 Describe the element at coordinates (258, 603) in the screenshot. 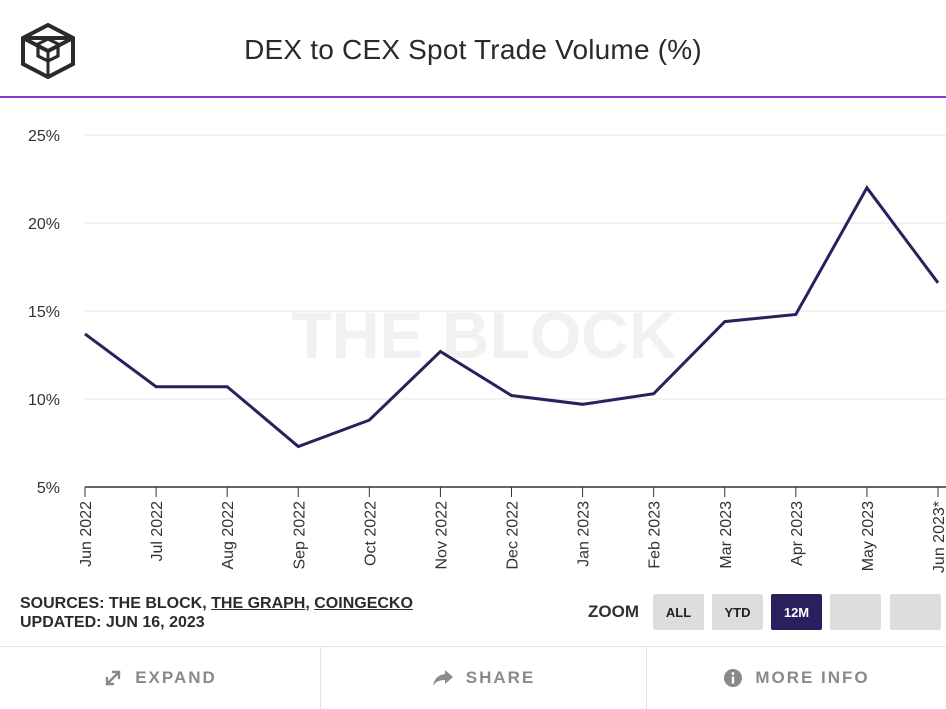

I see `source-link-the-graph: THE GRAPH` at that location.